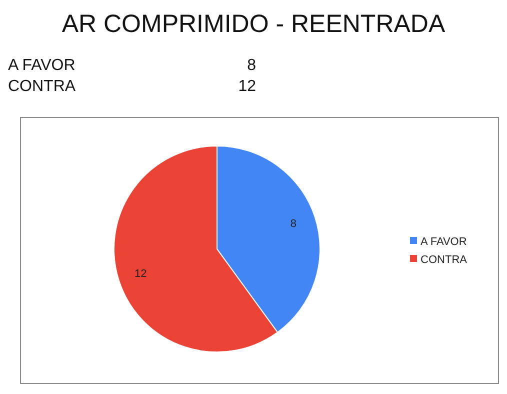  What do you see at coordinates (443, 260) in the screenshot?
I see `legend-label: CONTRA` at bounding box center [443, 260].